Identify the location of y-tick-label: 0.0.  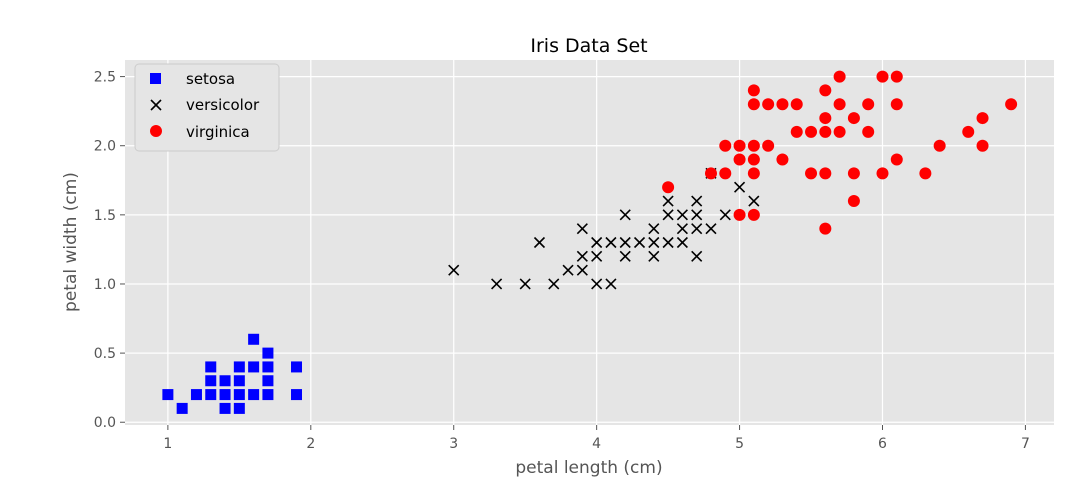
(105, 423).